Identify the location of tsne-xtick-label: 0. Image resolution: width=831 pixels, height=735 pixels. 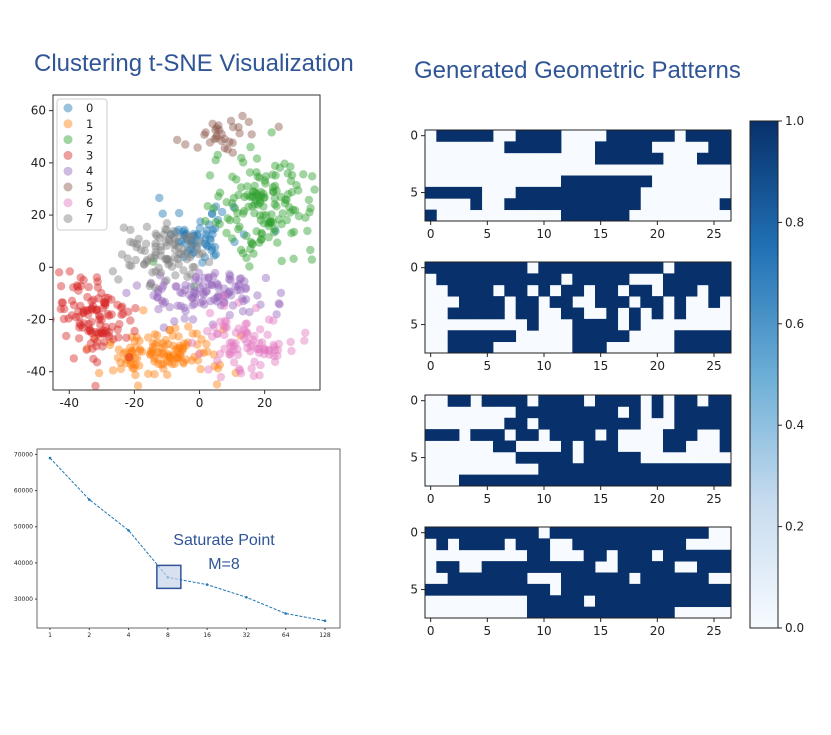
(200, 403).